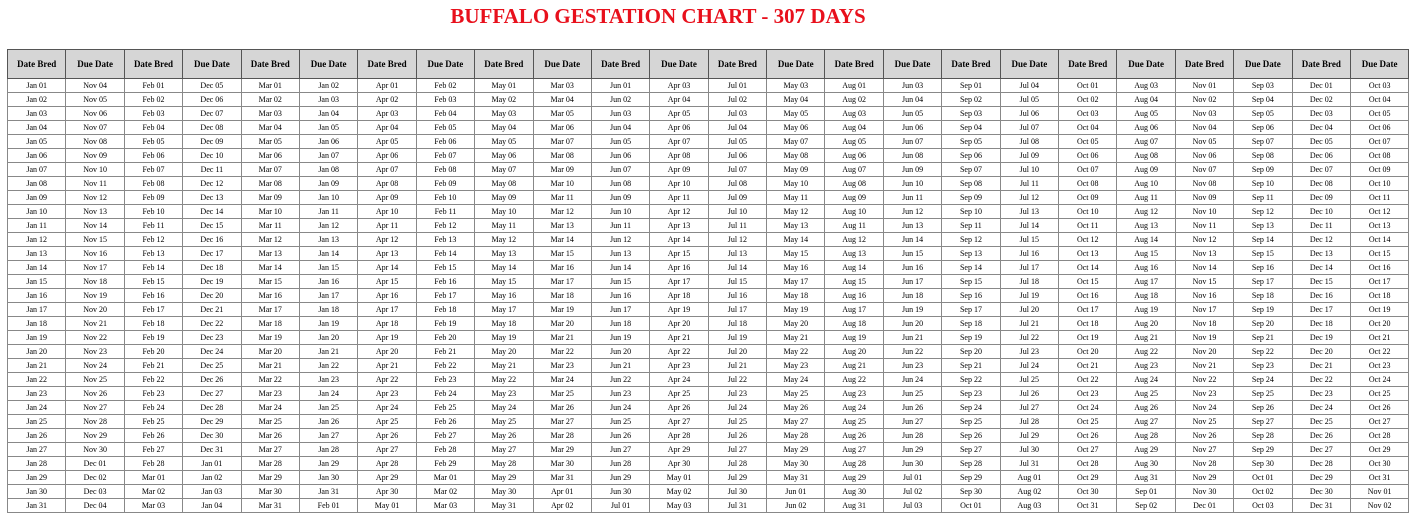  What do you see at coordinates (1379, 421) in the screenshot?
I see `due-date-cell: Oct 27` at bounding box center [1379, 421].